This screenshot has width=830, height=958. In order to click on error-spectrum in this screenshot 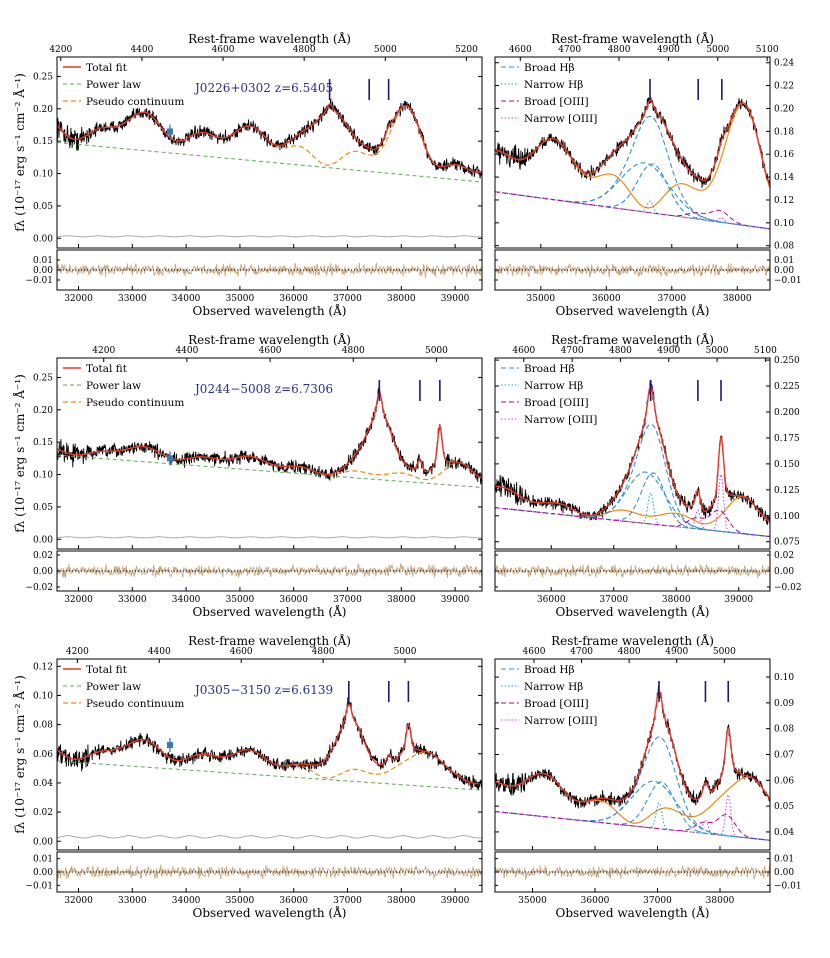, I will do `click(269, 537)`.